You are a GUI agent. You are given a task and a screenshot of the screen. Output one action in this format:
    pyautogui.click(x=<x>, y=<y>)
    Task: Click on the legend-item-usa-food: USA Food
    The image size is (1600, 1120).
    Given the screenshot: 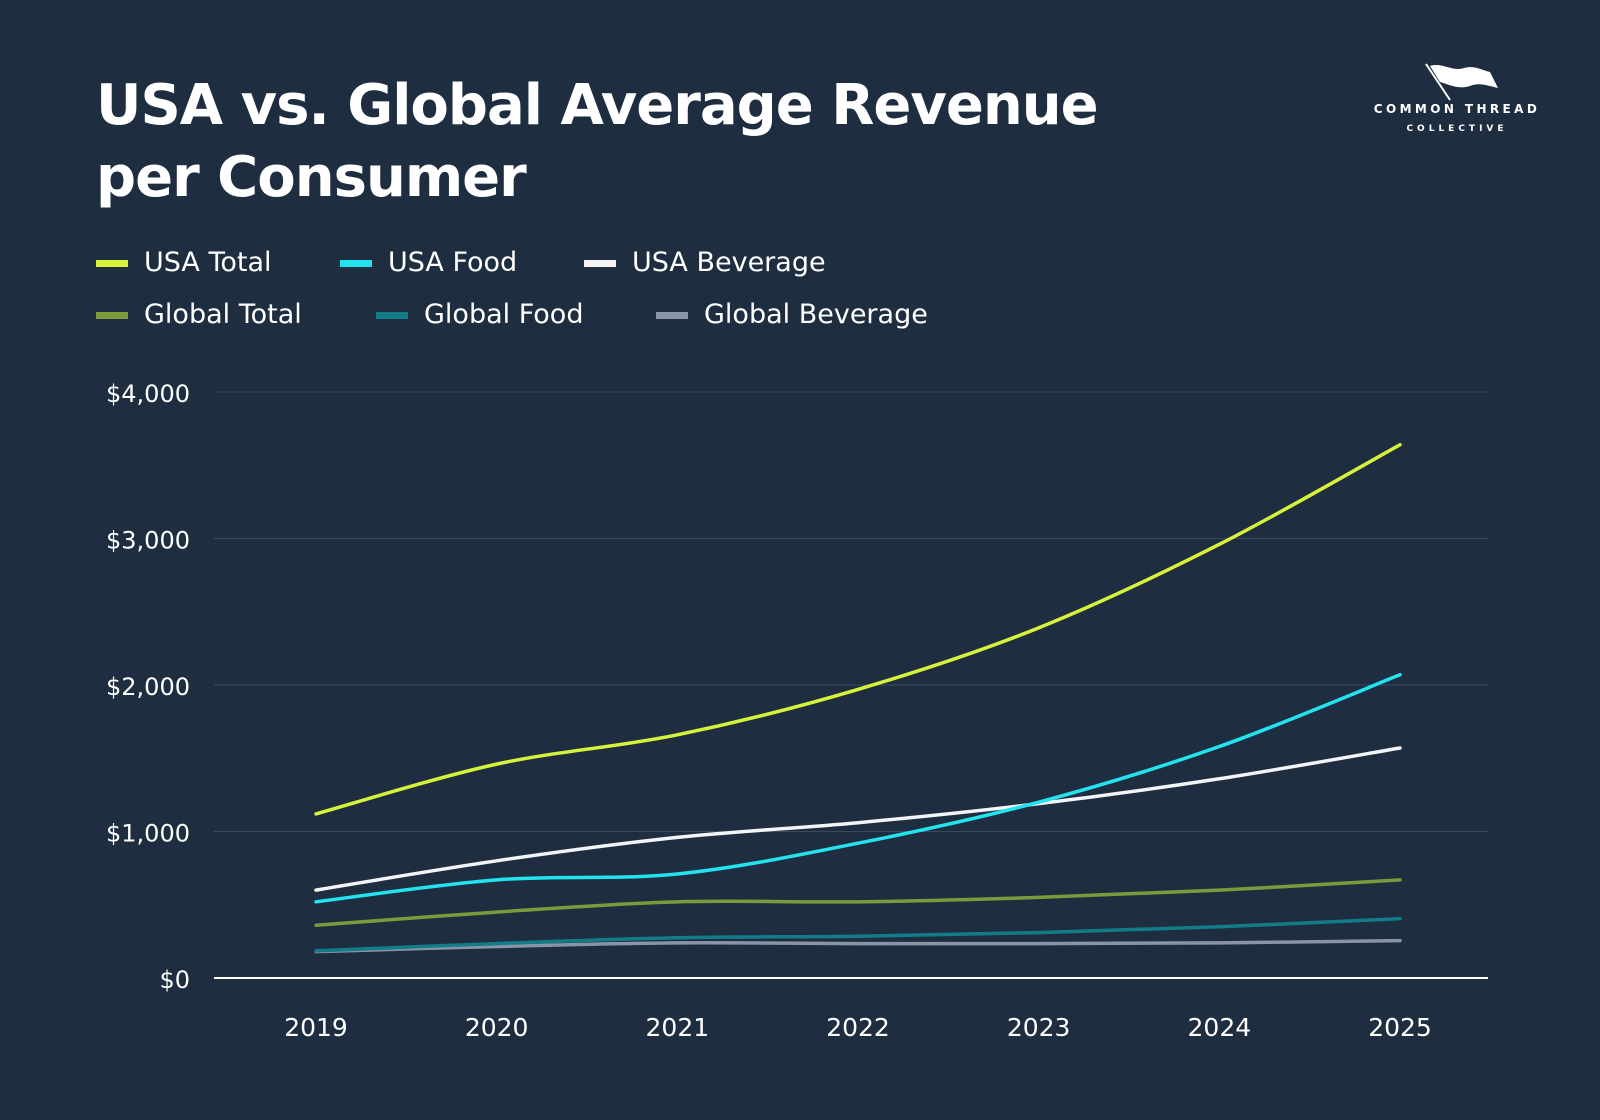 What is the action you would take?
    pyautogui.click(x=428, y=263)
    